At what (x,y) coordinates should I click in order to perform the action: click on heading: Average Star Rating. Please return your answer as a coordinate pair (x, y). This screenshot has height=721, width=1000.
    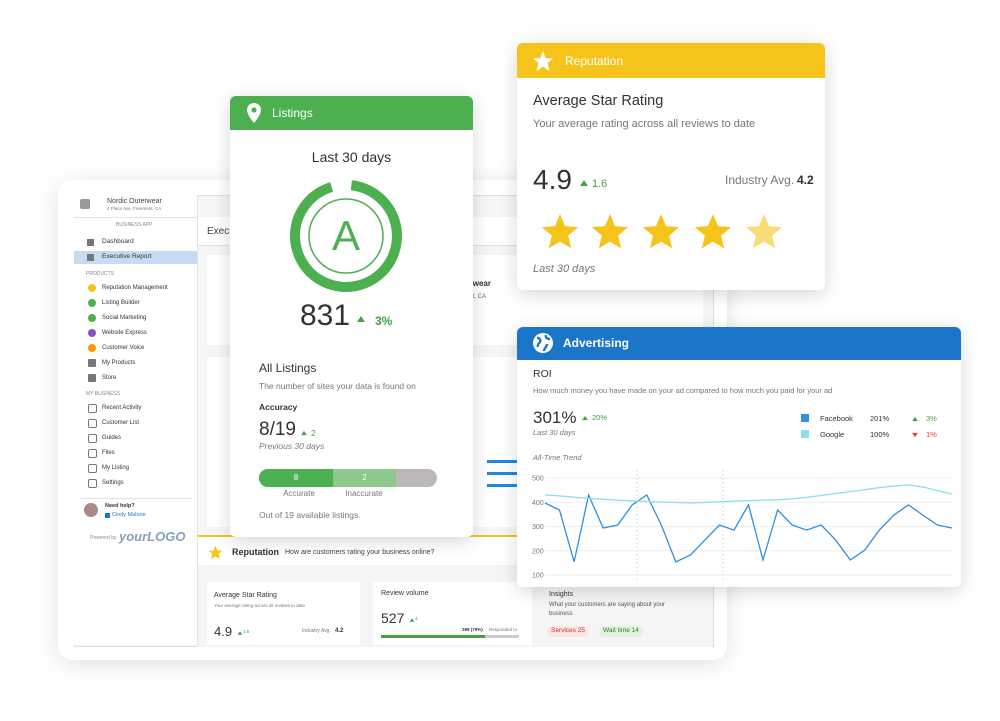
    Looking at the image, I should click on (598, 101).